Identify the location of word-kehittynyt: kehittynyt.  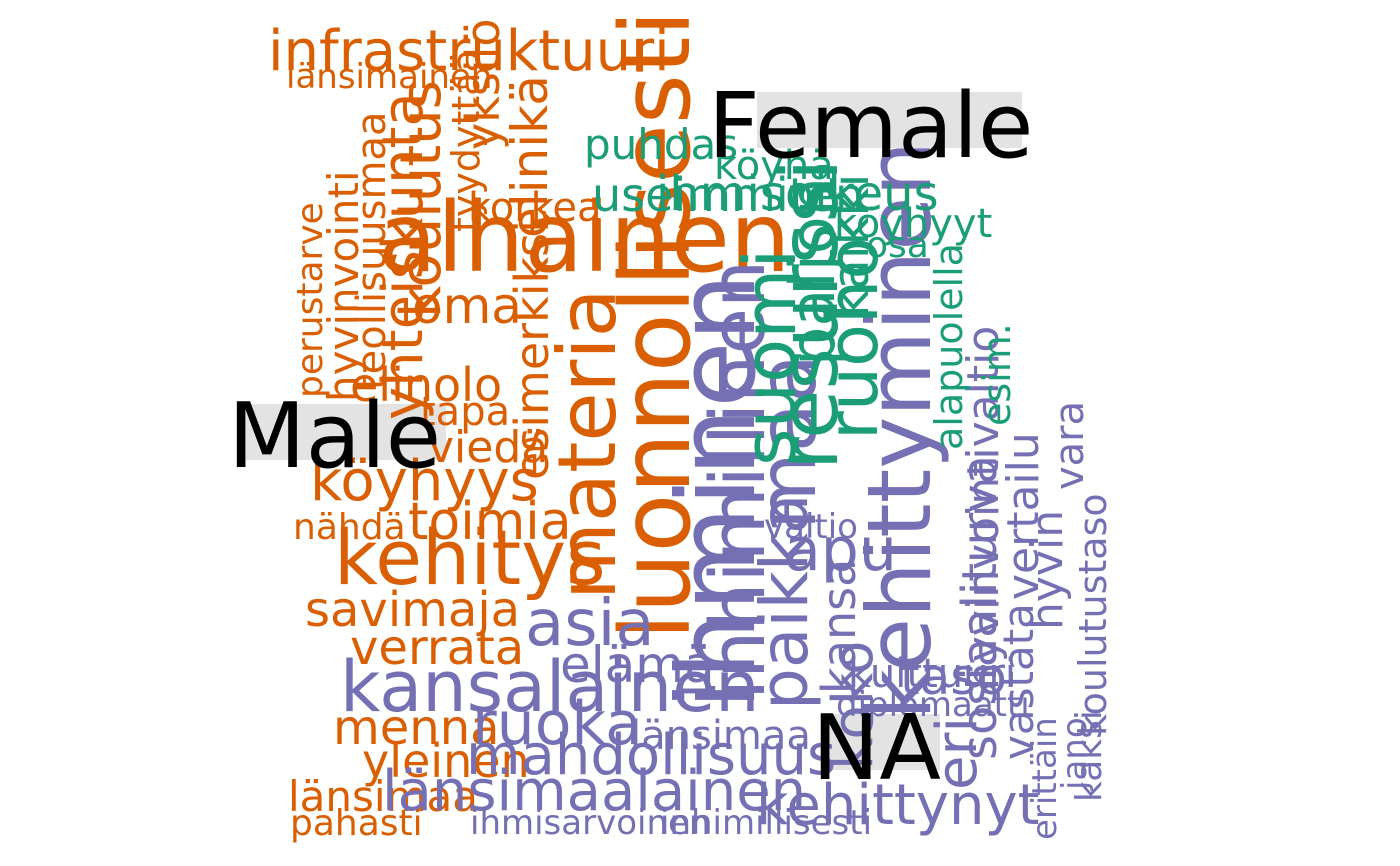
(898, 805).